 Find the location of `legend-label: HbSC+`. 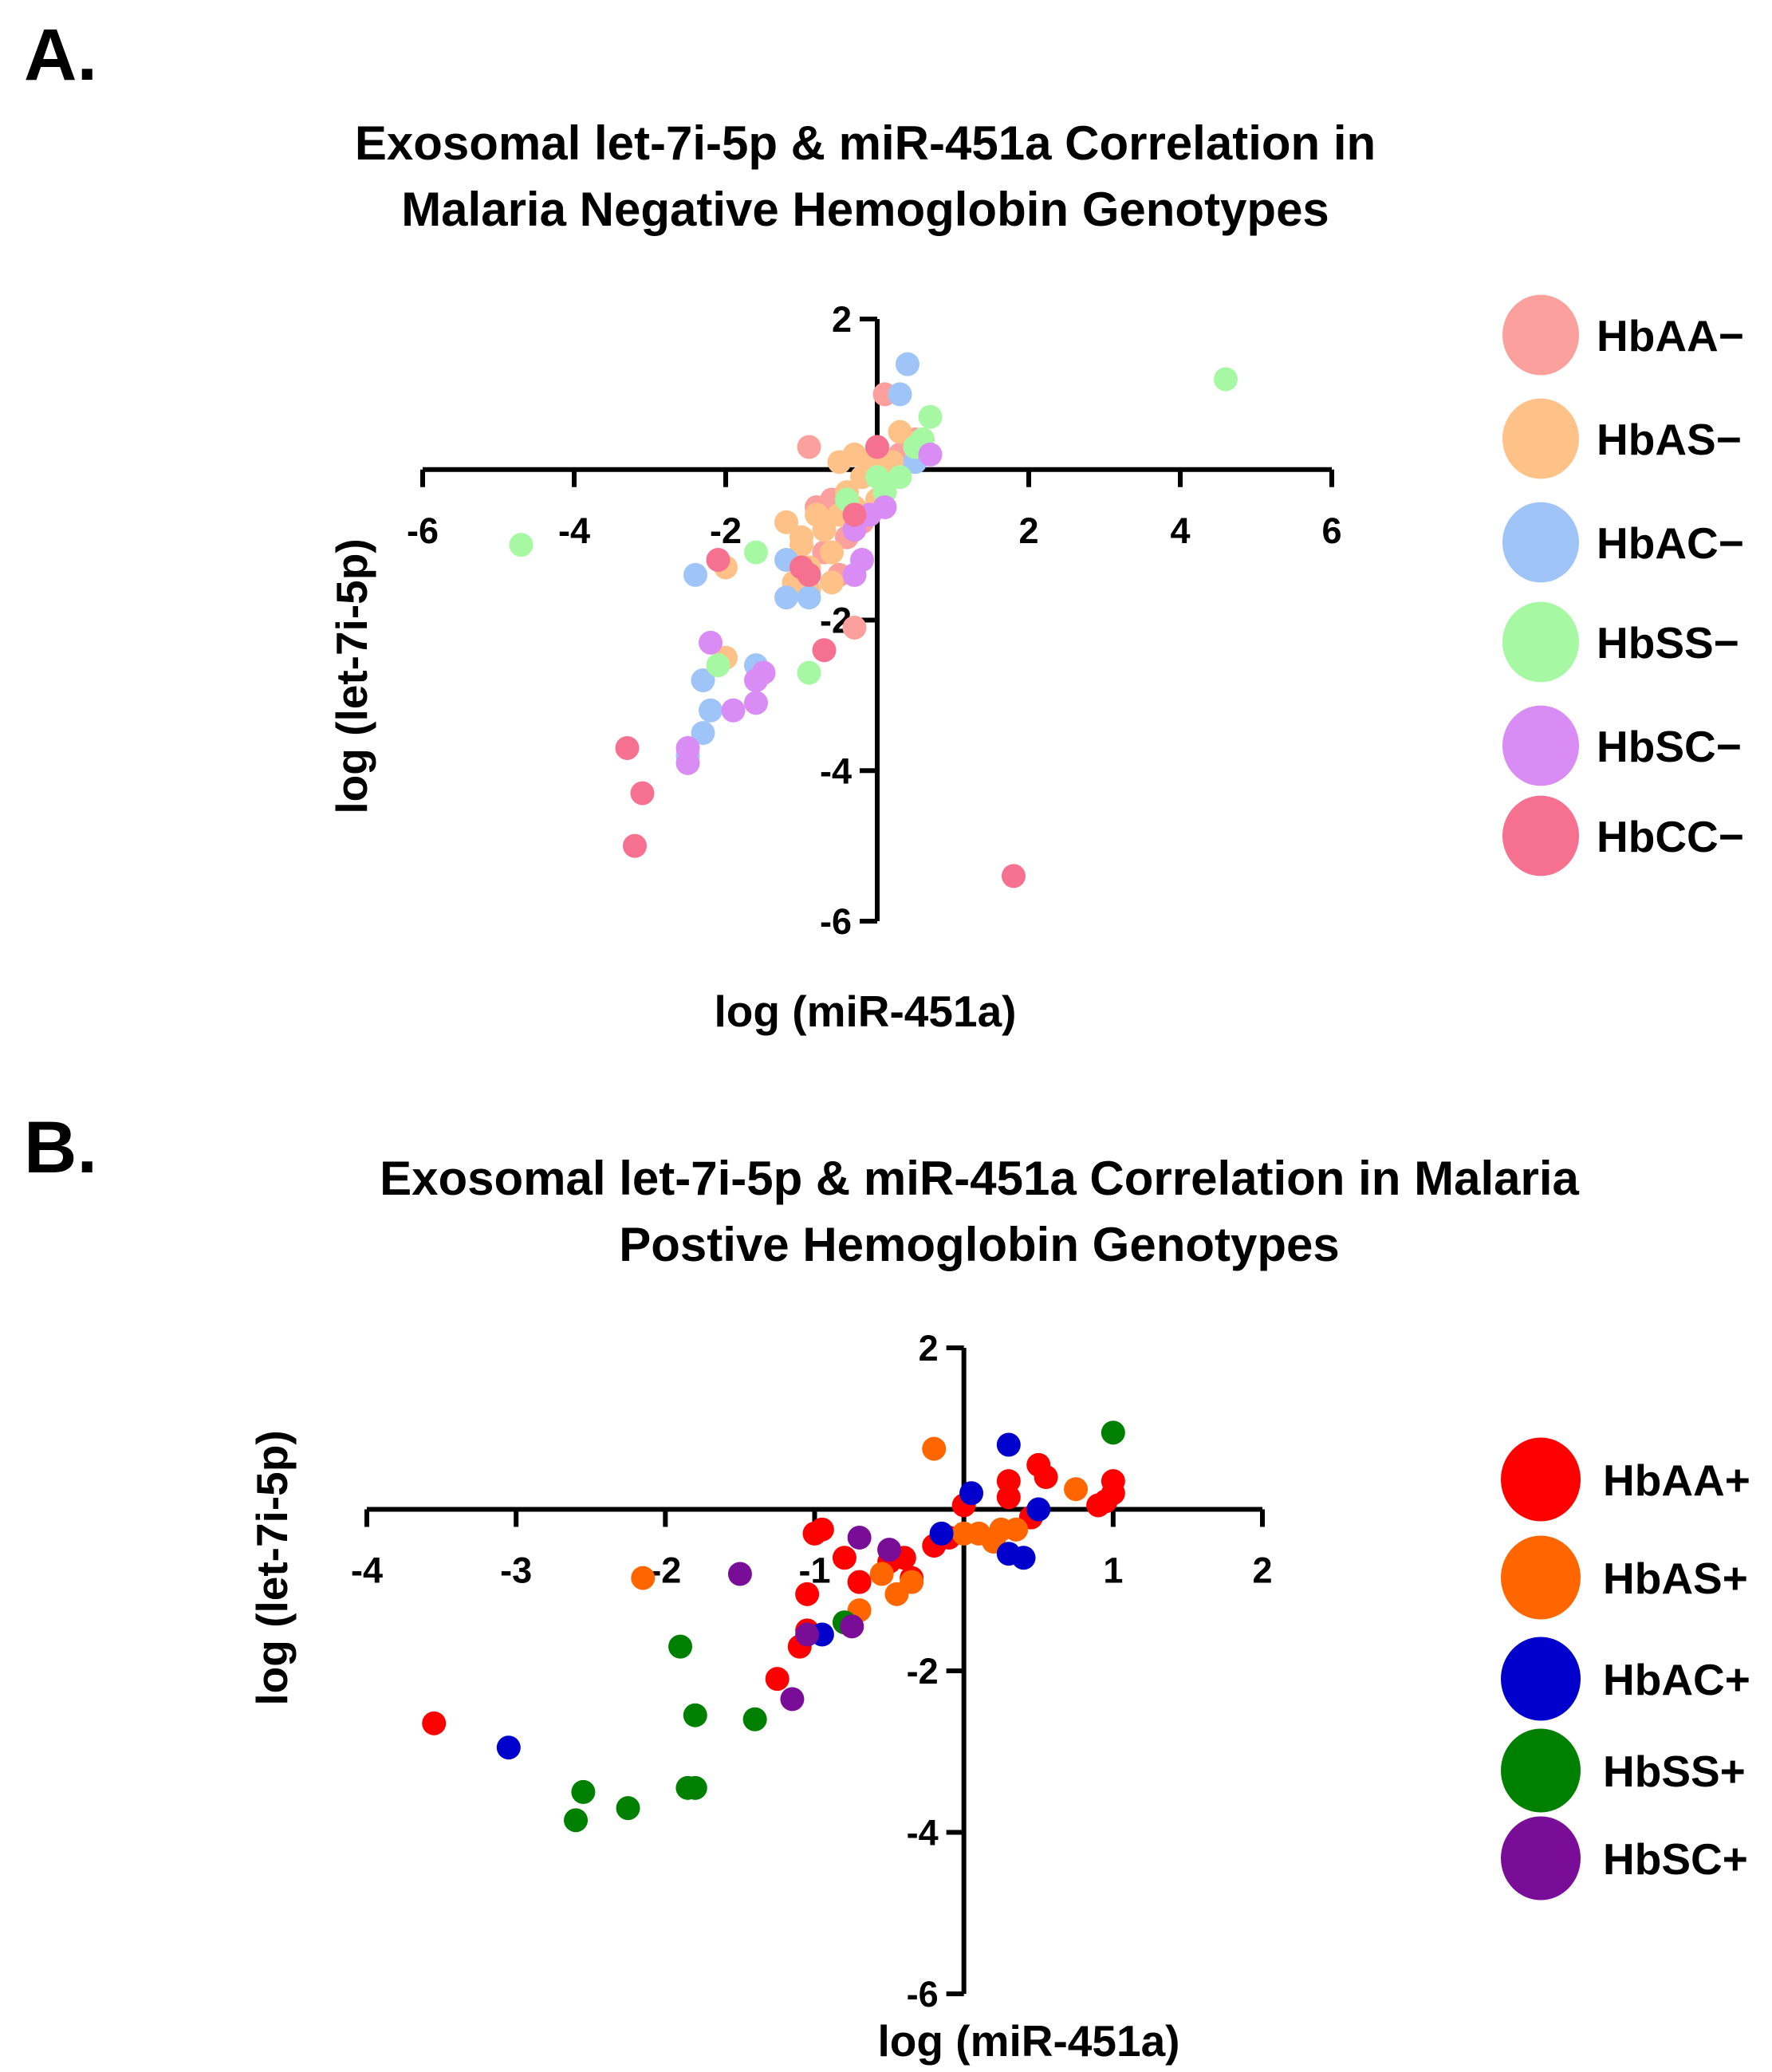

legend-label: HbSC+ is located at coordinates (1676, 1859).